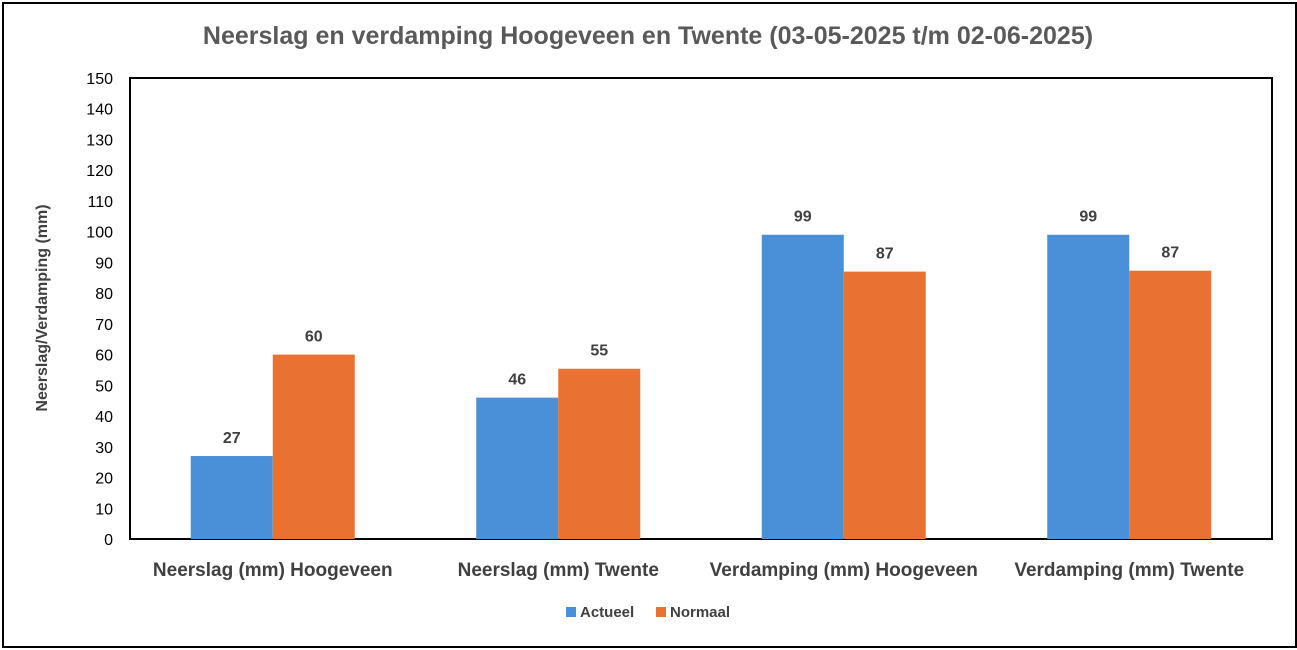 The width and height of the screenshot is (1297, 650). What do you see at coordinates (42, 307) in the screenshot?
I see `y-axis-label: Neerslag/Verdamping (mm)` at bounding box center [42, 307].